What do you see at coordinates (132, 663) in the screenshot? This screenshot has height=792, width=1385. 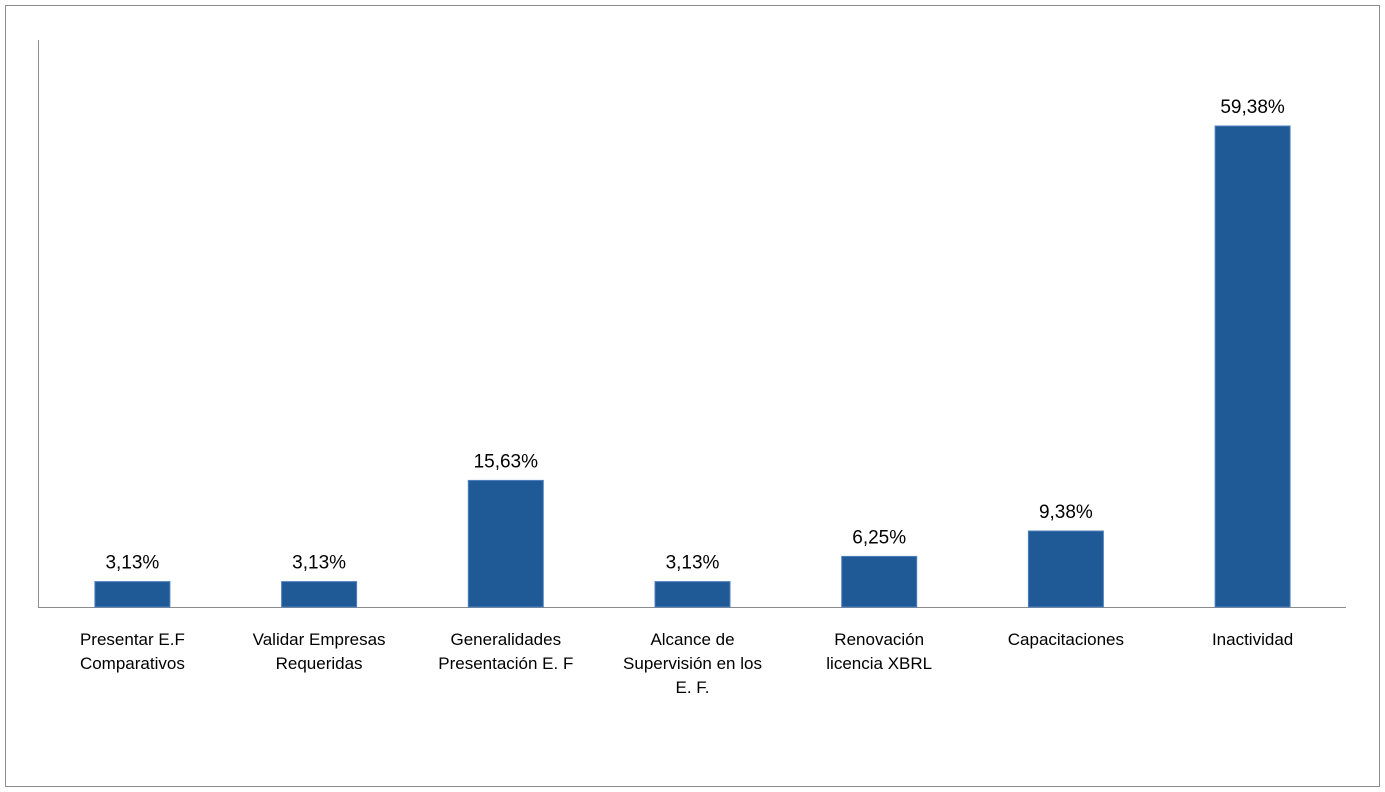 I see `category-label-0-line-1: Comparativos` at bounding box center [132, 663].